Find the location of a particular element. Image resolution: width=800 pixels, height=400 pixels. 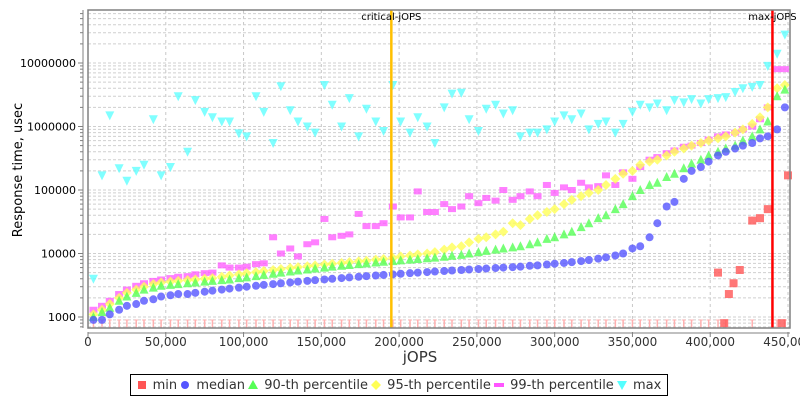

x-axis-label: jOPS is located at coordinates (420, 357).